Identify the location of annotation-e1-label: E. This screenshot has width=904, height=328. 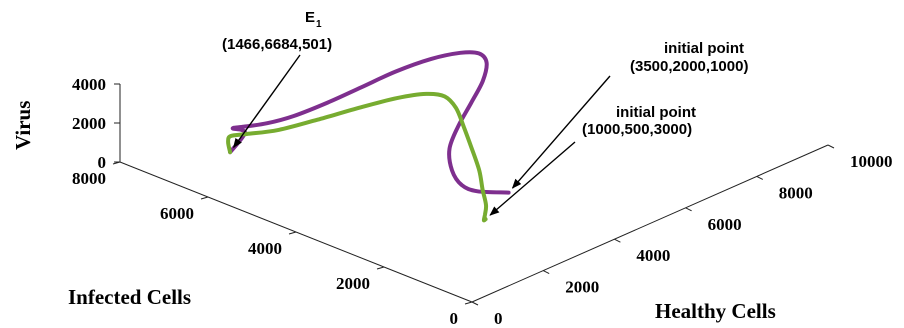
(310, 17).